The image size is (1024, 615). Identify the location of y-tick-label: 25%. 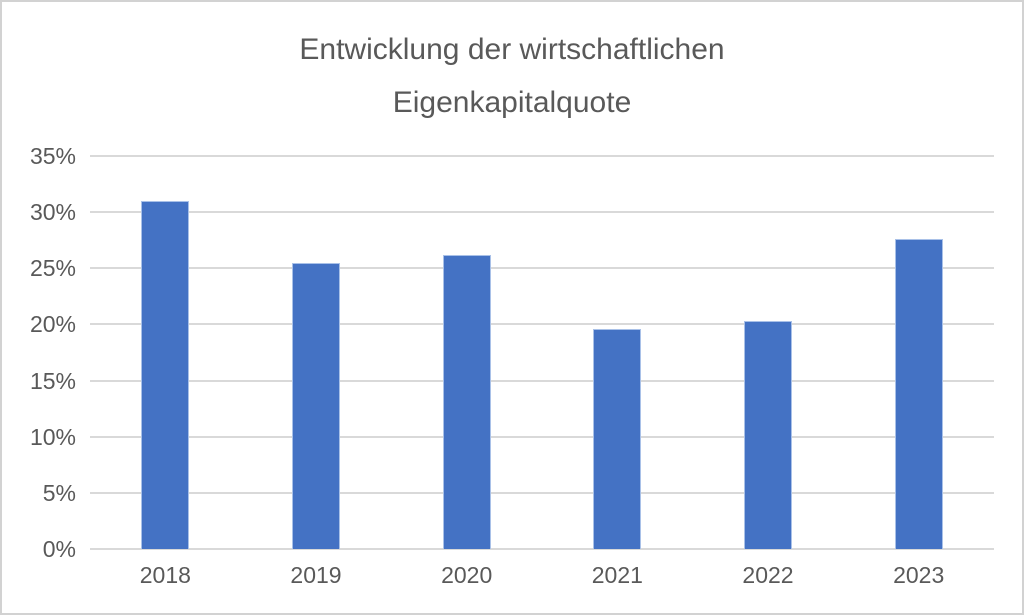
(52, 268).